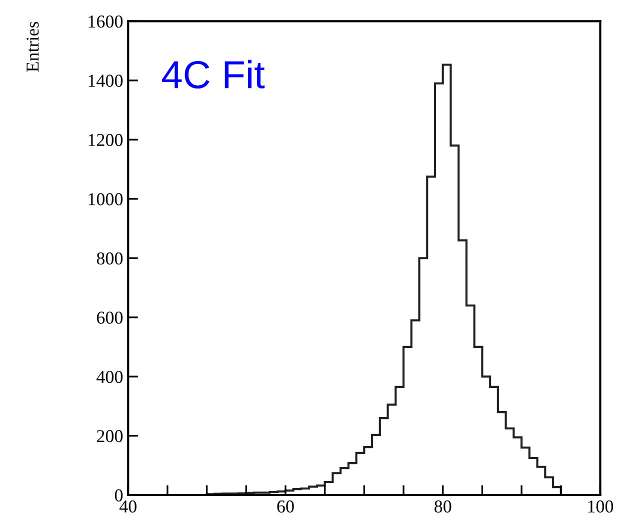 Image resolution: width=622 pixels, height=530 pixels. I want to click on x-tick-label: 80, so click(443, 506).